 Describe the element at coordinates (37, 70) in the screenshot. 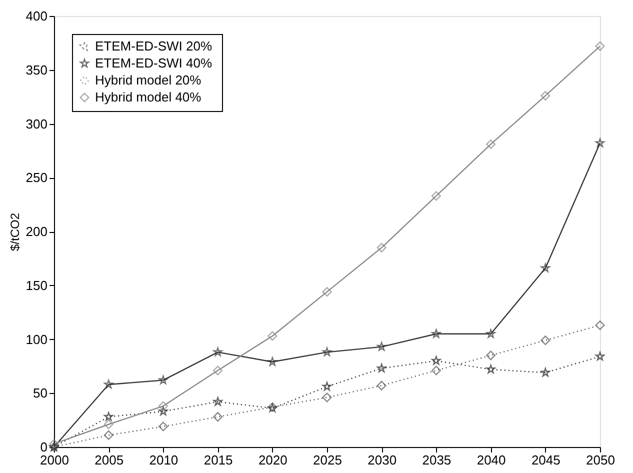

I see `y-tick-label: 350` at that location.